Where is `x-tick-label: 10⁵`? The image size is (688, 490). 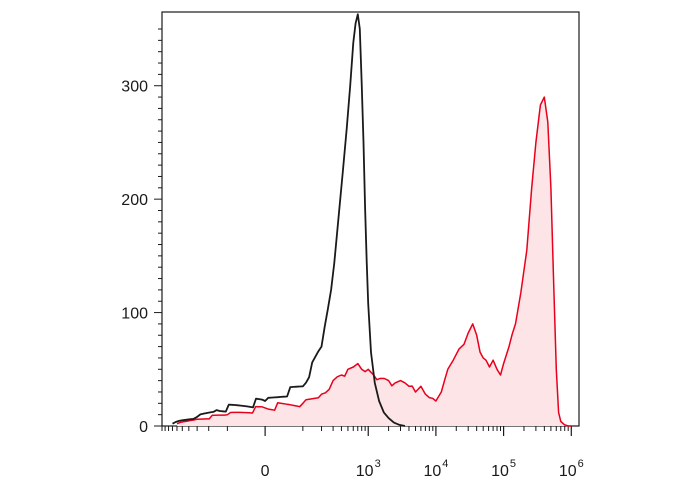
x-tick-label: 10⁵ is located at coordinates (503, 469).